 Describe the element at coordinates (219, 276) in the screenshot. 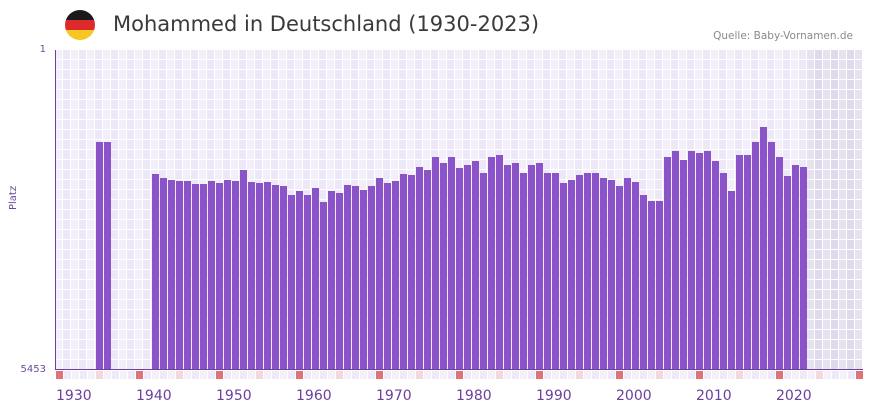

I see `bar-1950` at that location.